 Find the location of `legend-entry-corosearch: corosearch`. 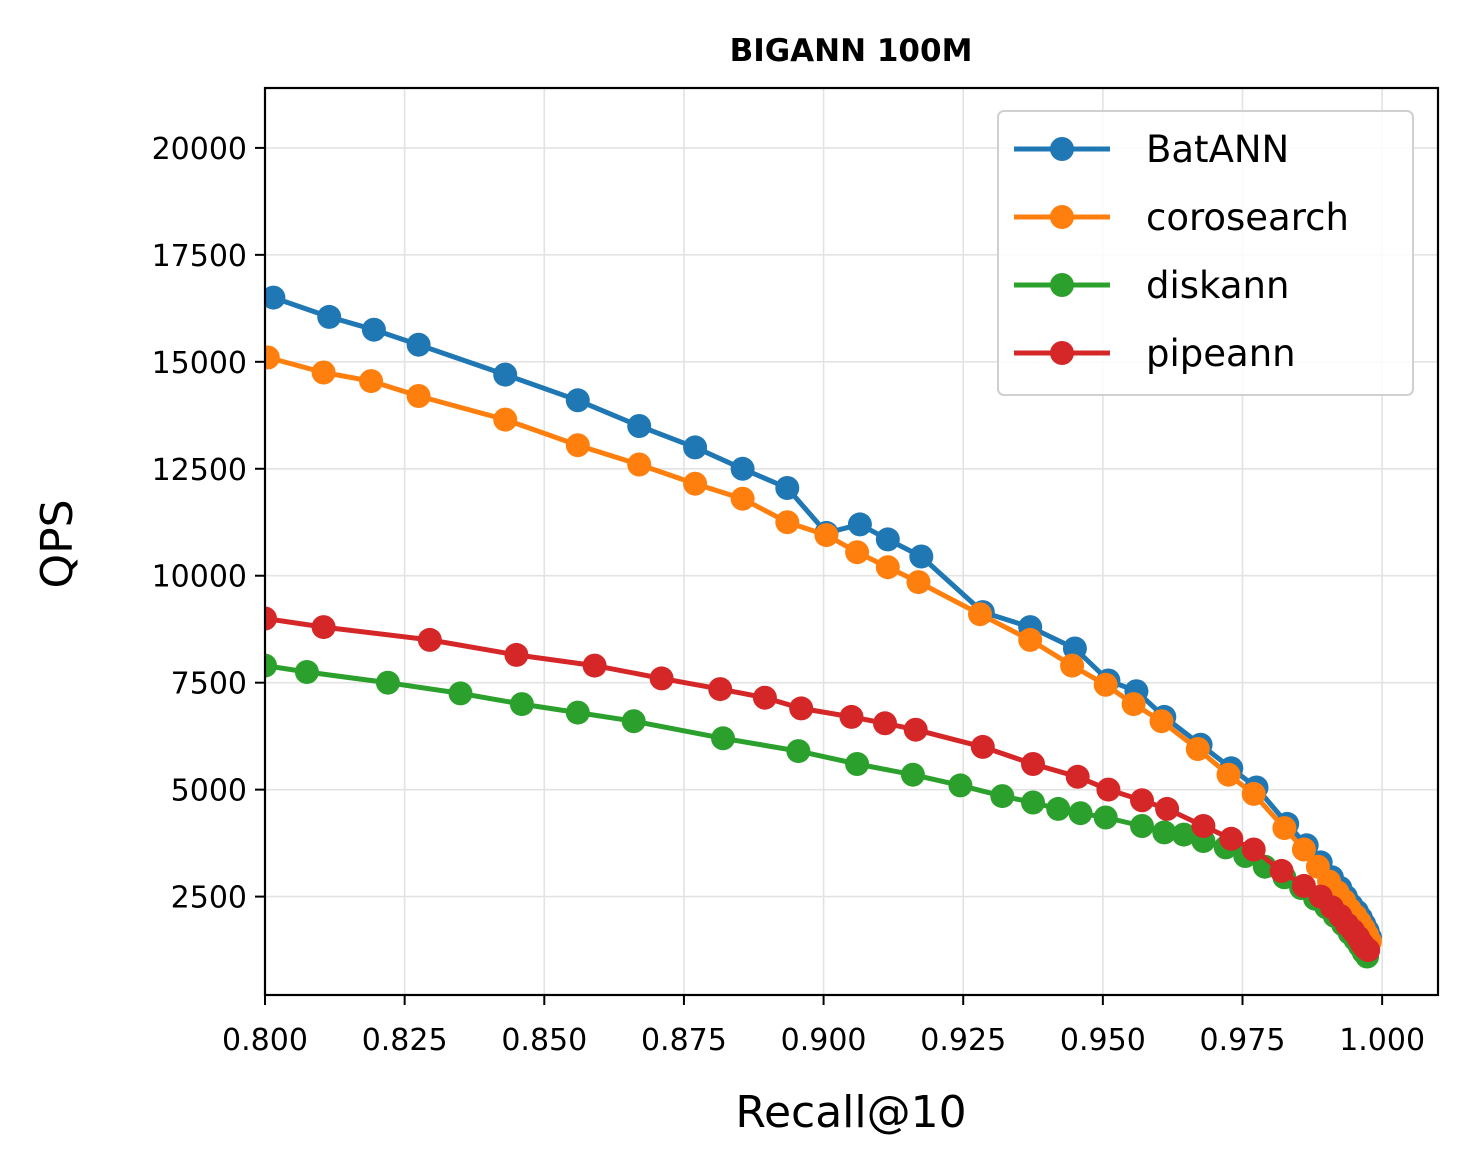

legend-entry-corosearch: corosearch is located at coordinates (1181, 217).